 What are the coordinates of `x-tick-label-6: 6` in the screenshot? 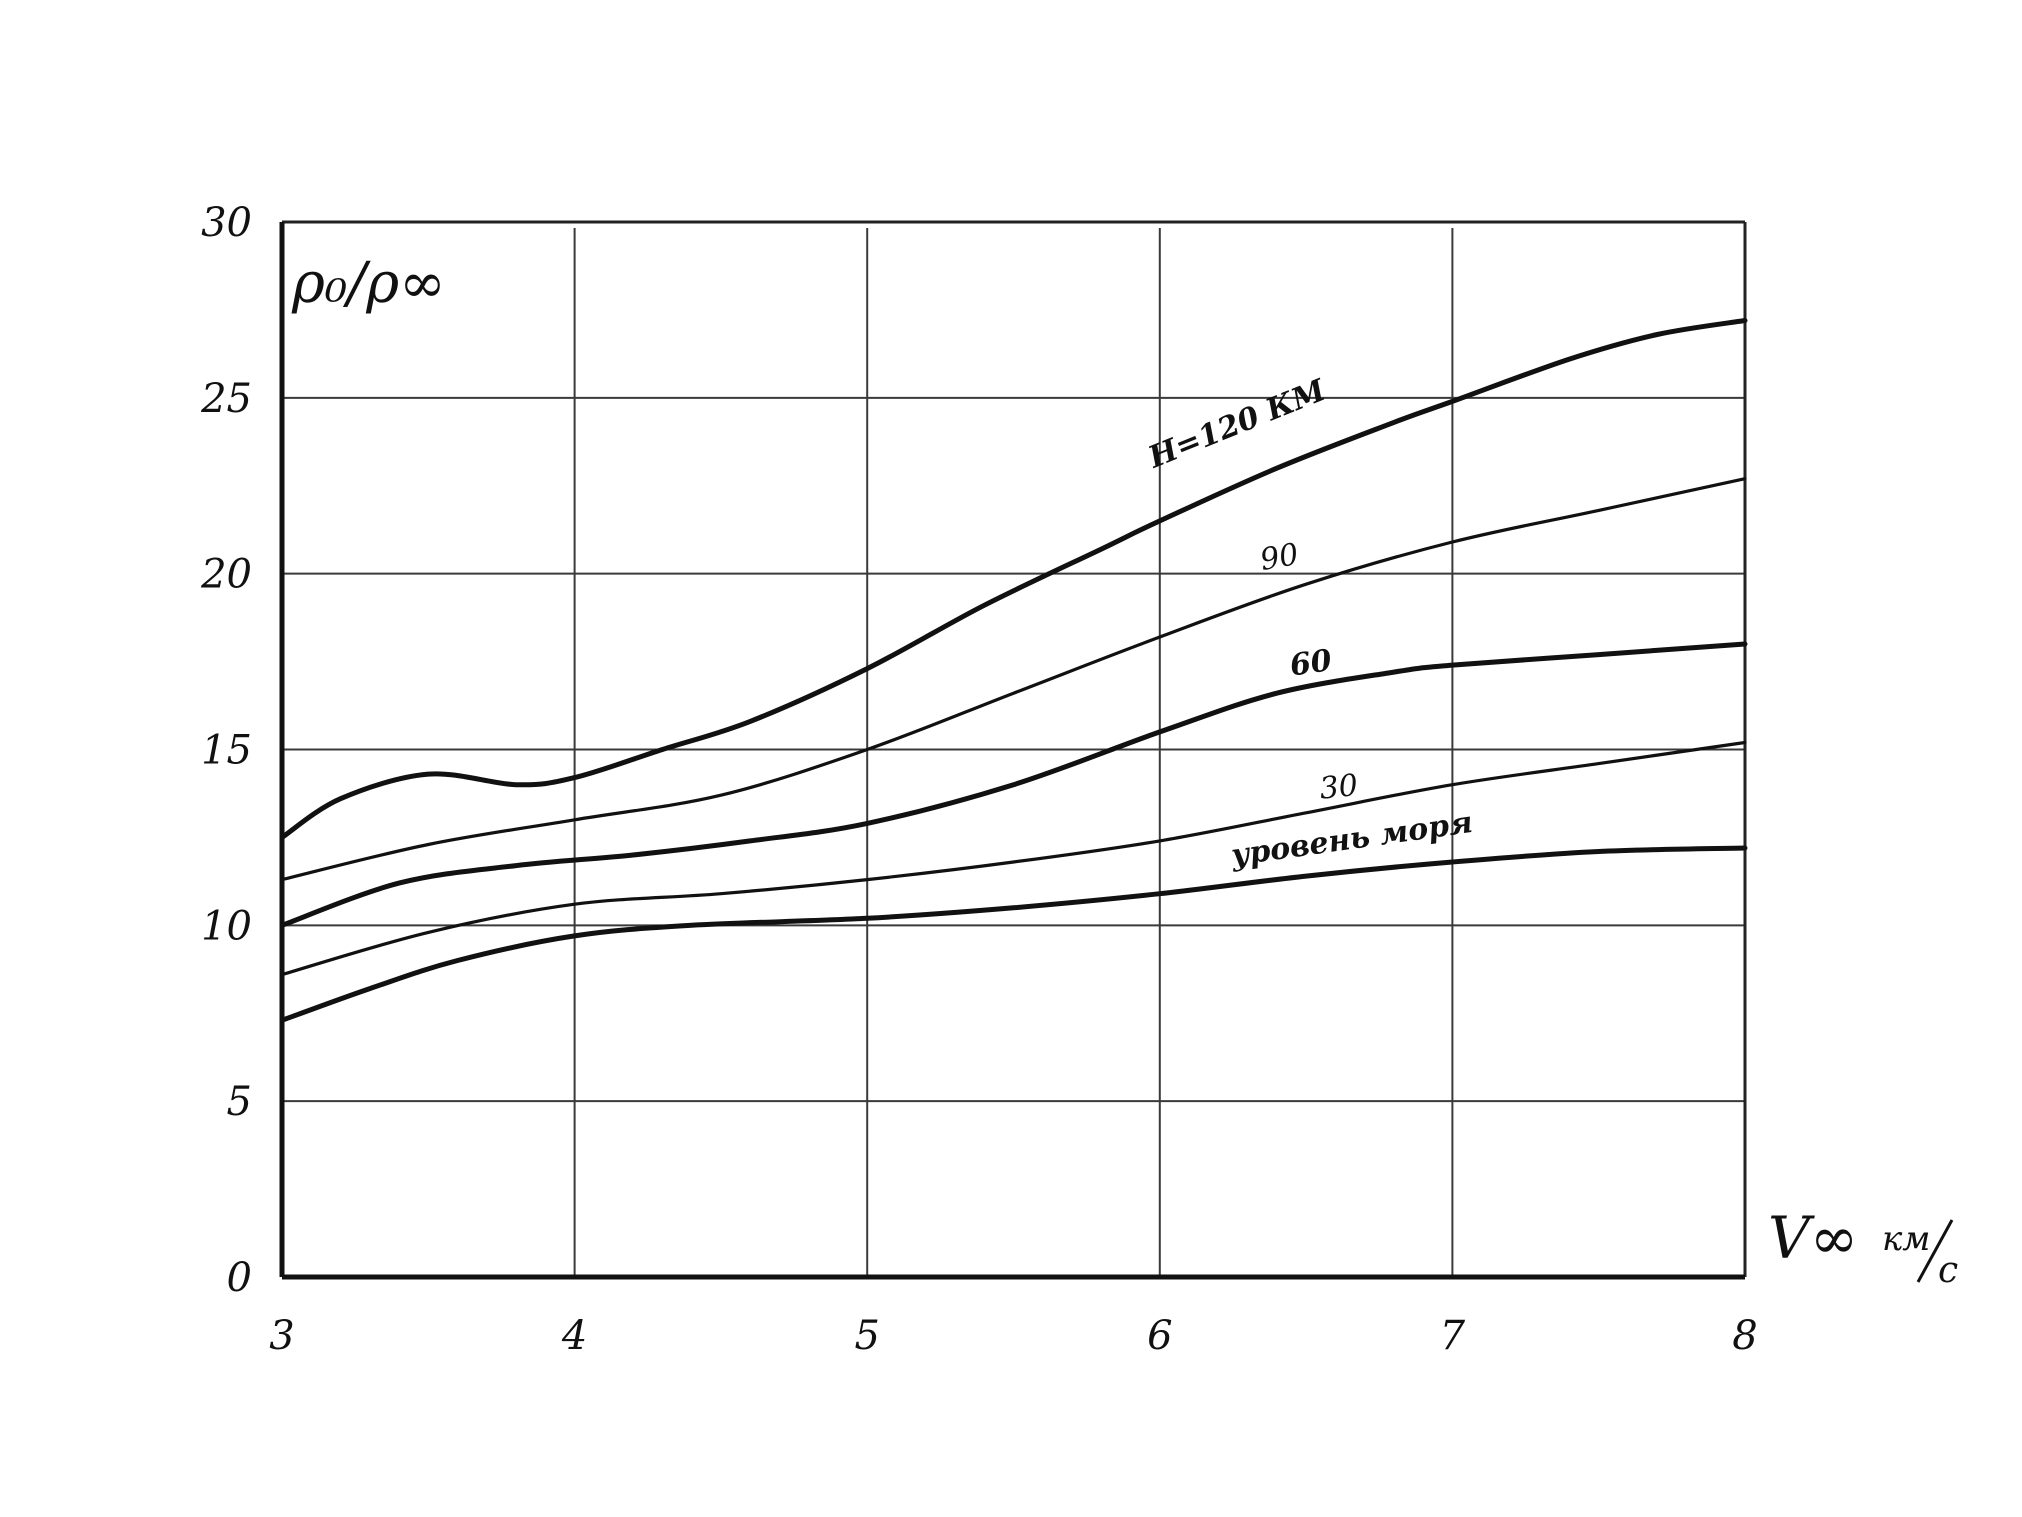 It's located at (1159, 1336).